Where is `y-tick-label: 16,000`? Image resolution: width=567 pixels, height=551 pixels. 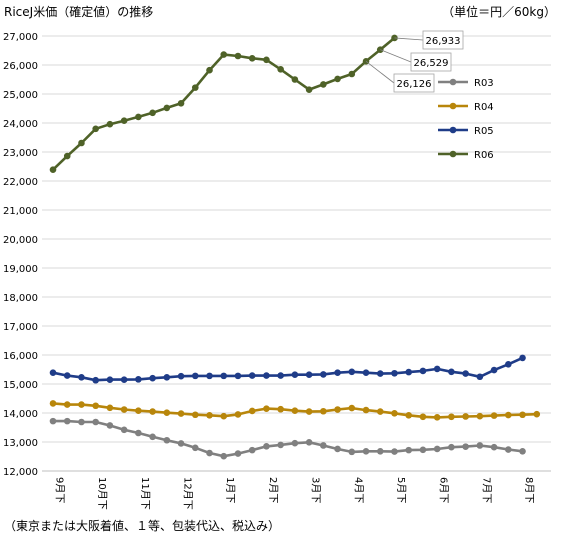
y-tick-label: 16,000 is located at coordinates (20, 356).